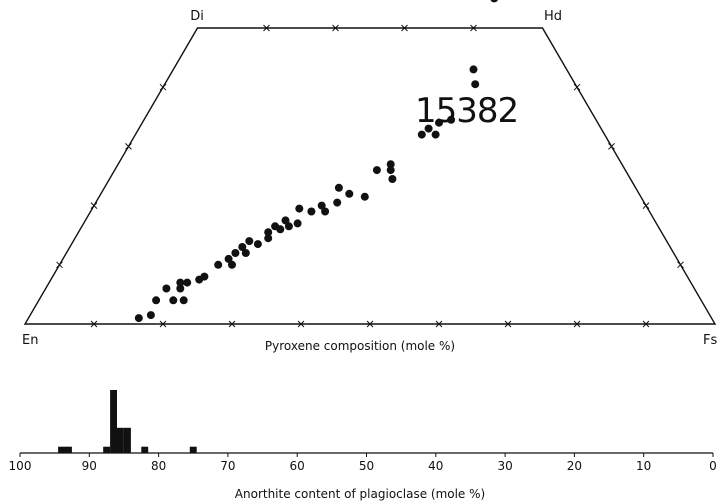 This screenshot has width=719, height=502. Describe the element at coordinates (710, 340) in the screenshot. I see `vertex-label-fs: Fs` at that location.